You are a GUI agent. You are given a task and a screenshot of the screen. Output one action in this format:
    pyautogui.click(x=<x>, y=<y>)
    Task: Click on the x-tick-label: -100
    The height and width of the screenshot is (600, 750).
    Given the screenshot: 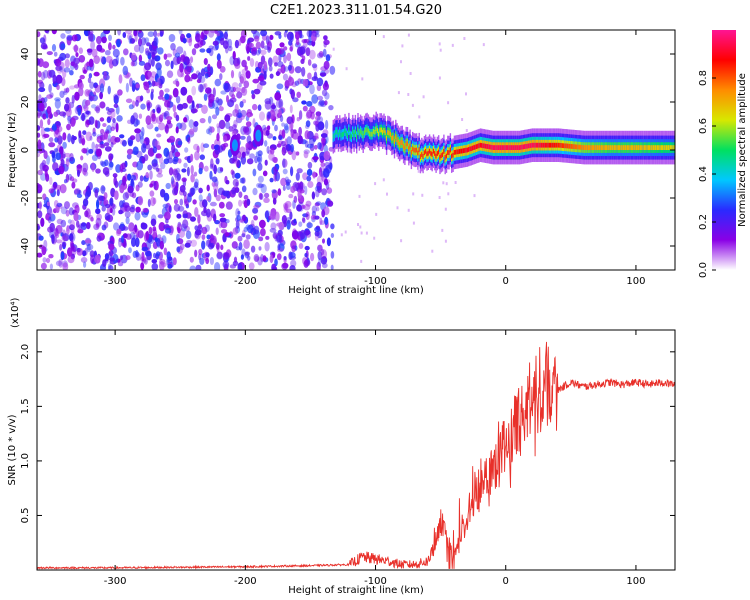 What is the action you would take?
    pyautogui.click(x=375, y=281)
    